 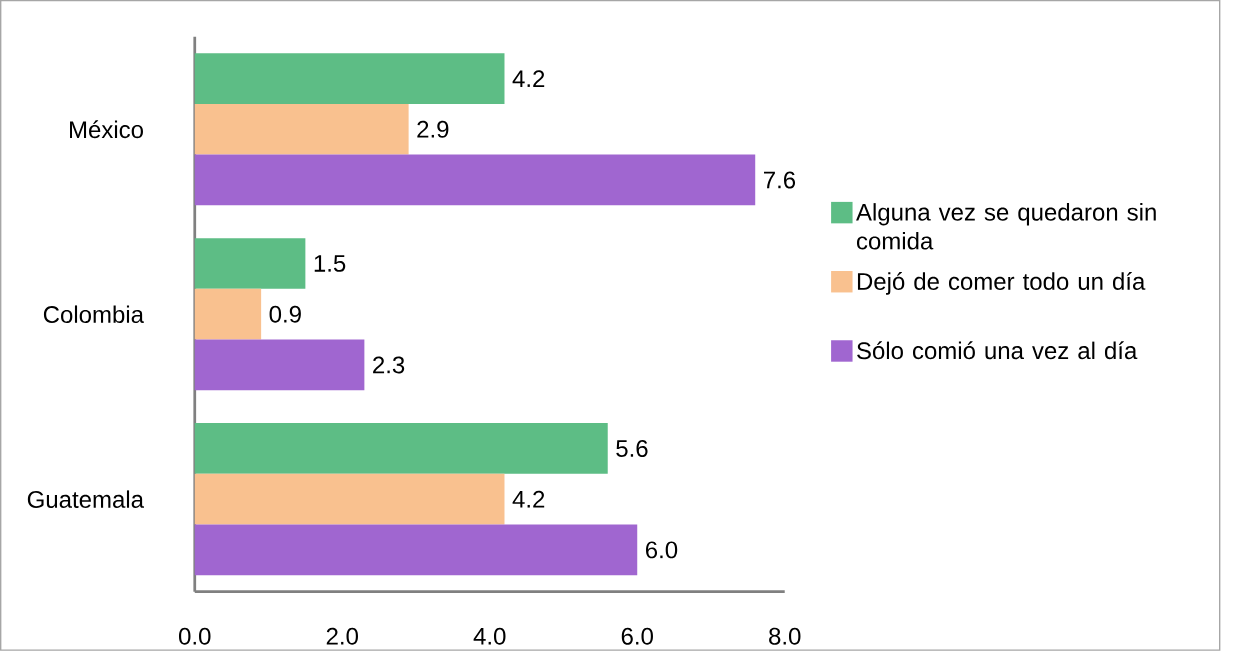 I want to click on data-label: 6.0, so click(x=662, y=550).